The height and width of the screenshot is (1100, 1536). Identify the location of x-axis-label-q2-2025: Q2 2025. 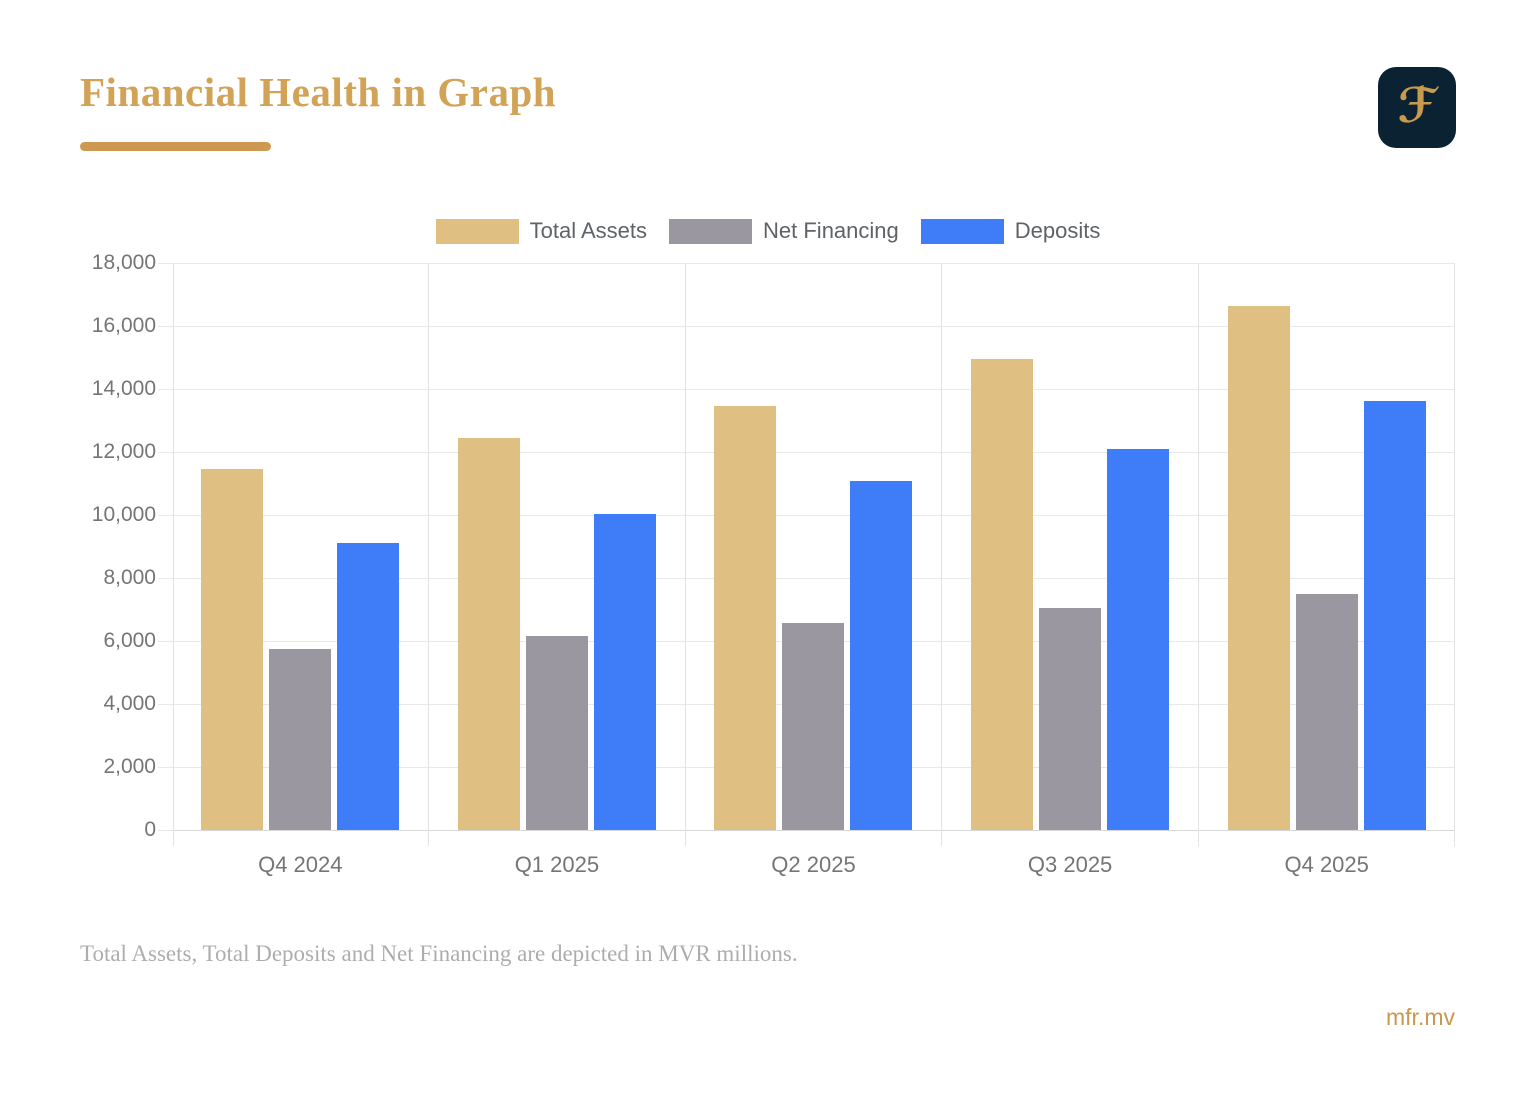
(813, 864).